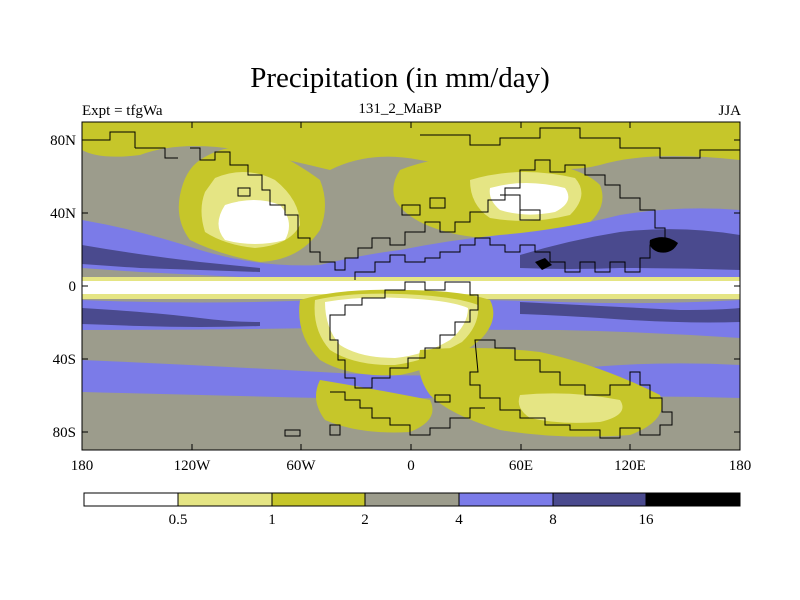 The height and width of the screenshot is (600, 800). What do you see at coordinates (400, 78) in the screenshot?
I see `map-title: Precipitation (in mm/day)` at bounding box center [400, 78].